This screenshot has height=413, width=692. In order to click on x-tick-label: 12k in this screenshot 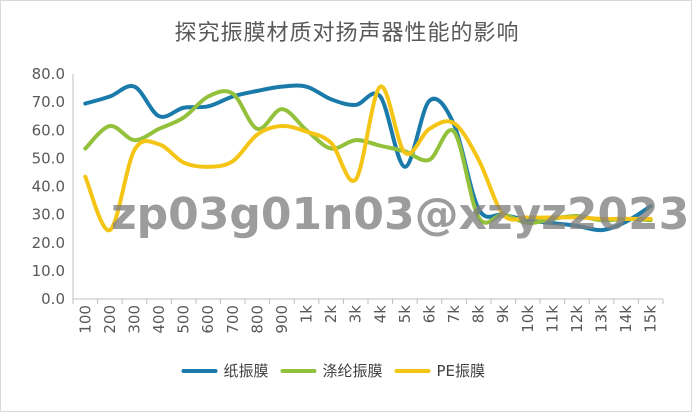, I will do `click(577, 319)`.